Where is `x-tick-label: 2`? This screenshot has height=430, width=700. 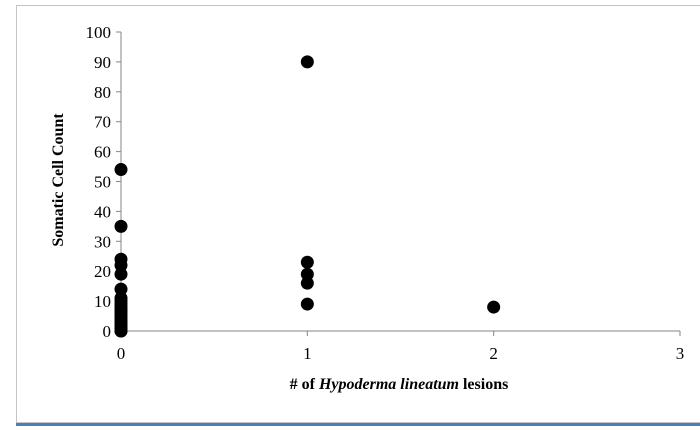 x-tick-label: 2 is located at coordinates (493, 353).